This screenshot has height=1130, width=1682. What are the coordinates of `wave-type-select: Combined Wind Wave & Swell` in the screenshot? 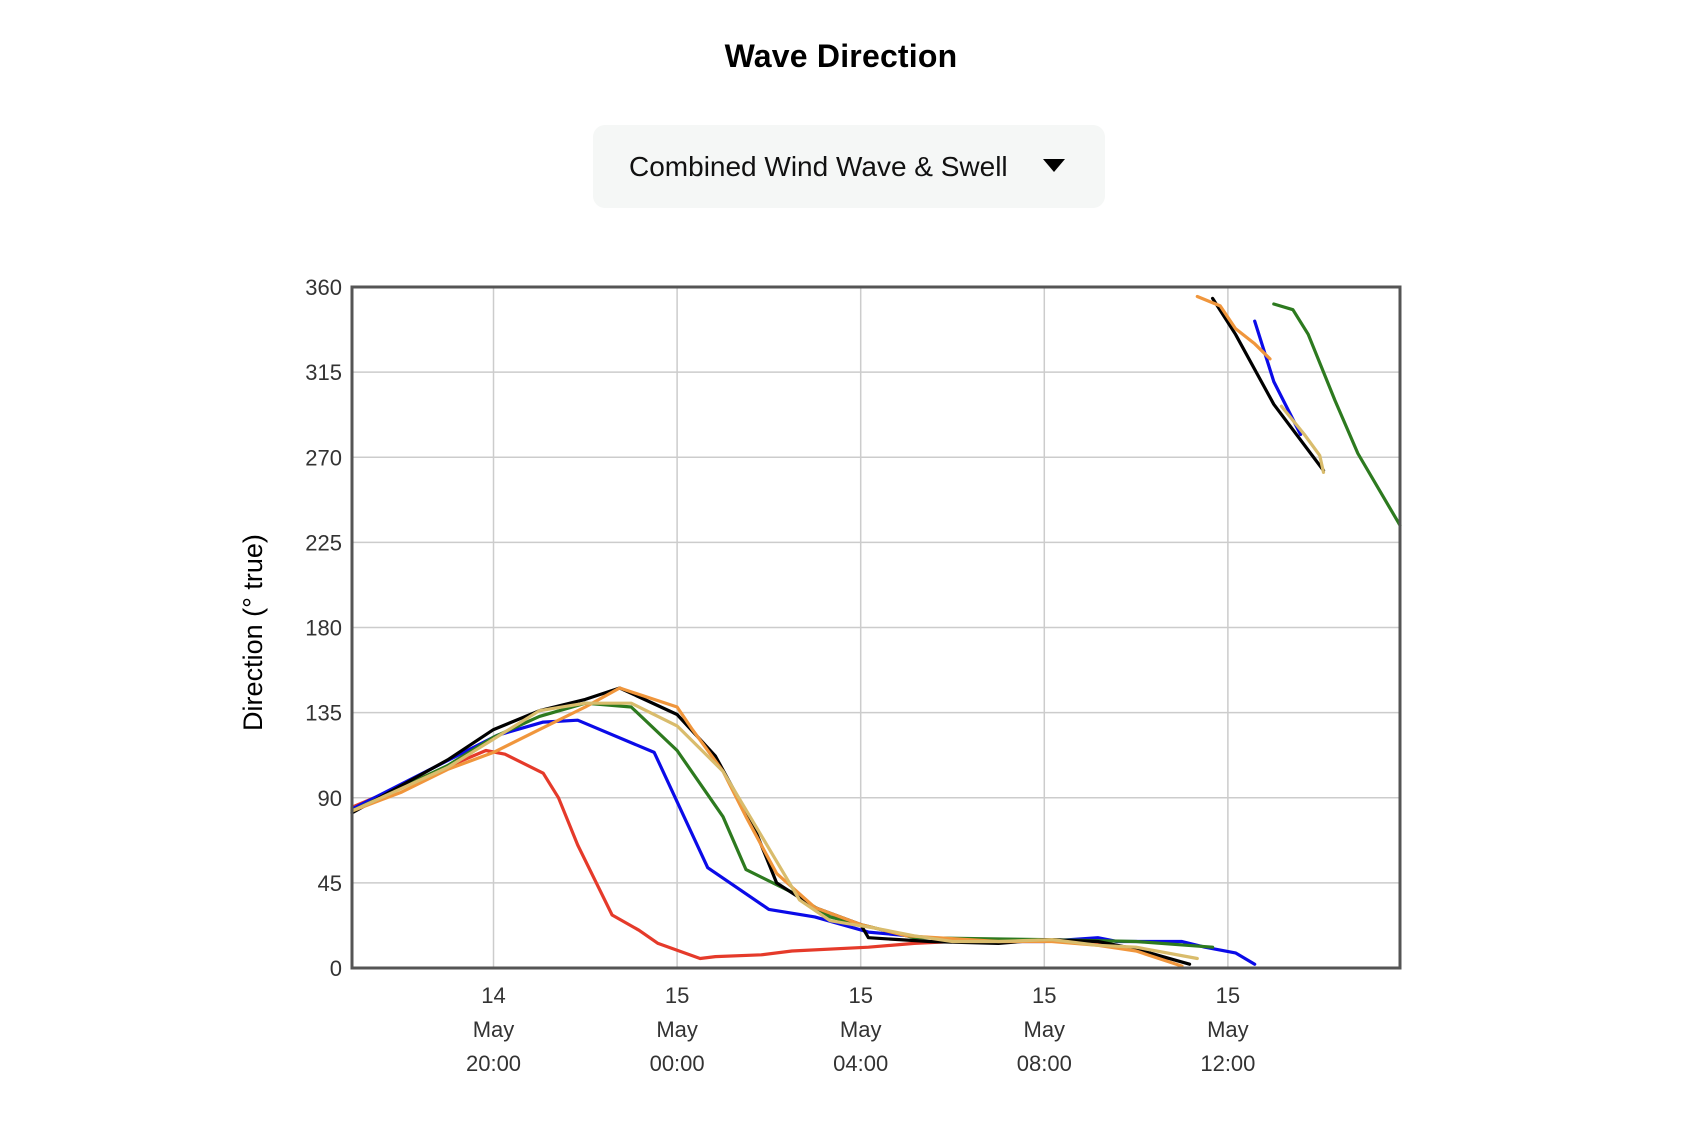 It's located at (849, 166).